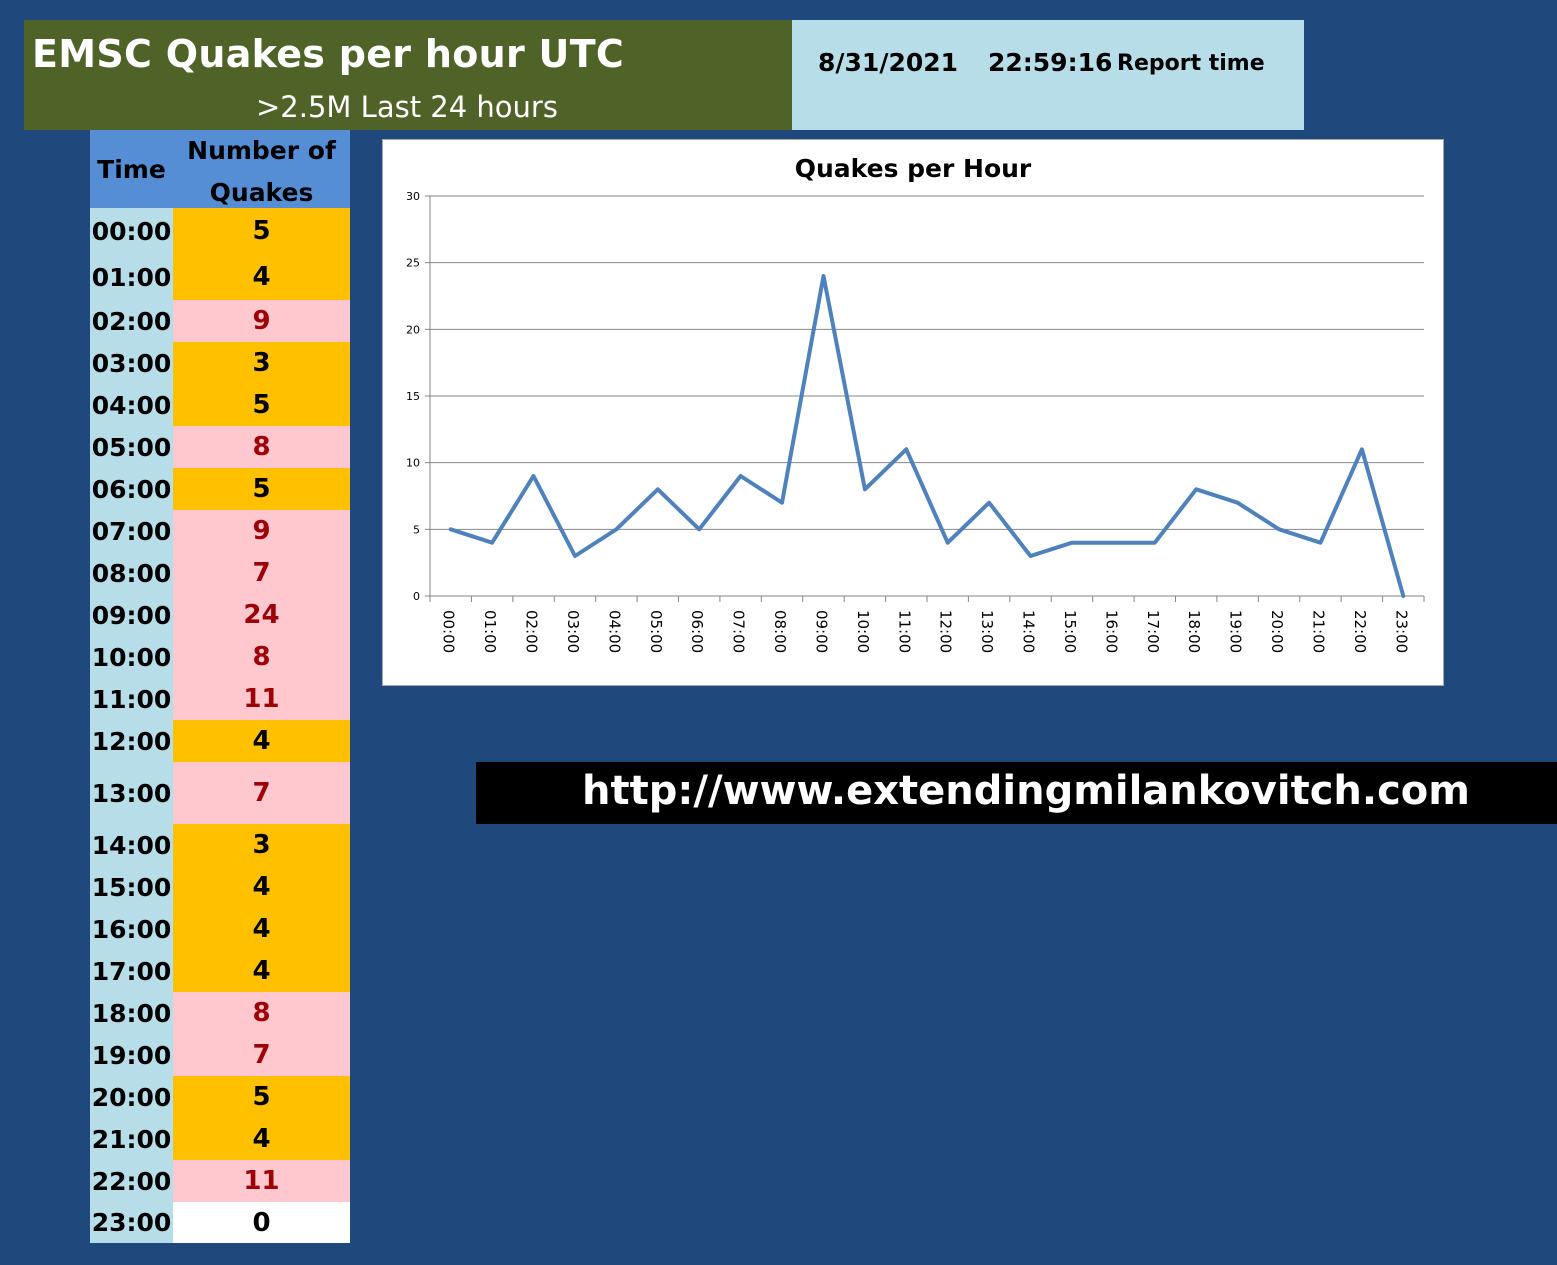 The image size is (1557, 1265). I want to click on table-row: 04:00 5, so click(220, 405).